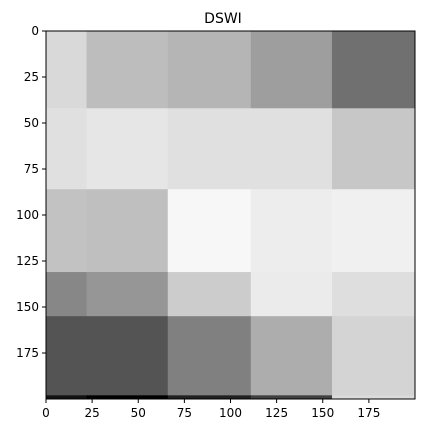 The image size is (425, 433). What do you see at coordinates (230, 413) in the screenshot?
I see `x-tick-label: 100` at bounding box center [230, 413].